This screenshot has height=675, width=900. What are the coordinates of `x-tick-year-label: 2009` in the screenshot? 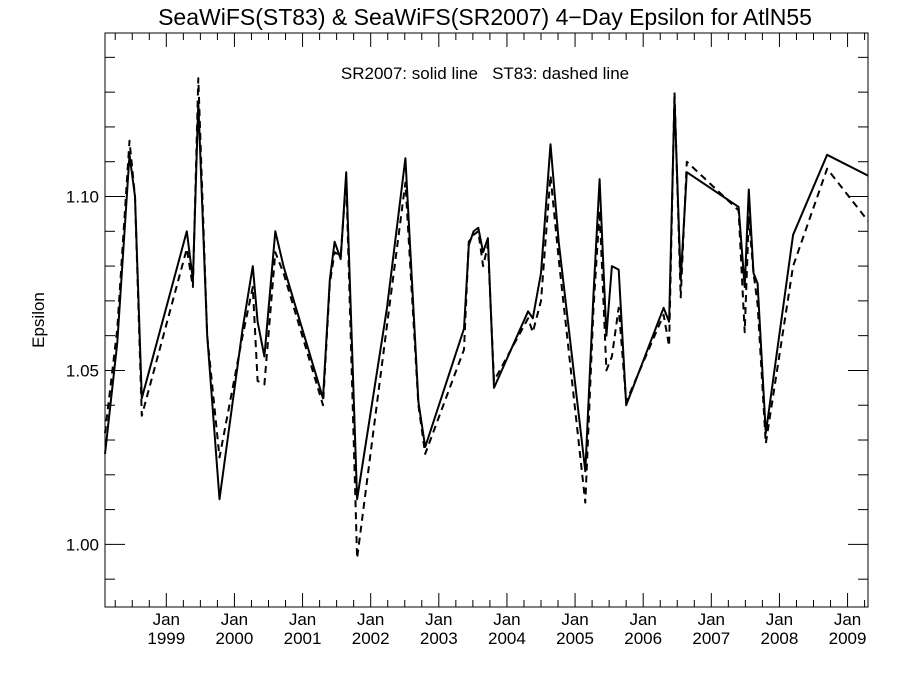 It's located at (848, 638).